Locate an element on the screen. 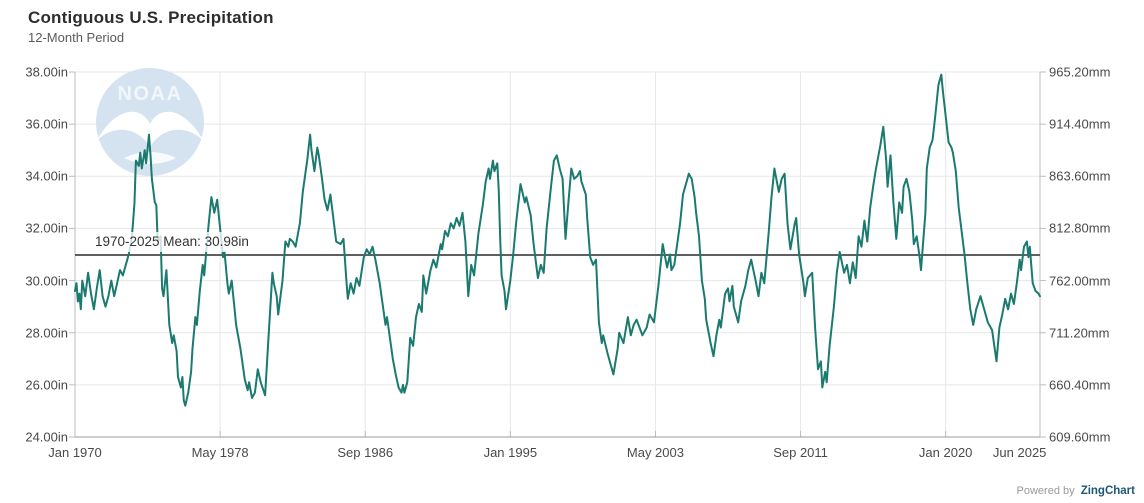 The height and width of the screenshot is (503, 1144). seagull-icon is located at coordinates (150, 129).